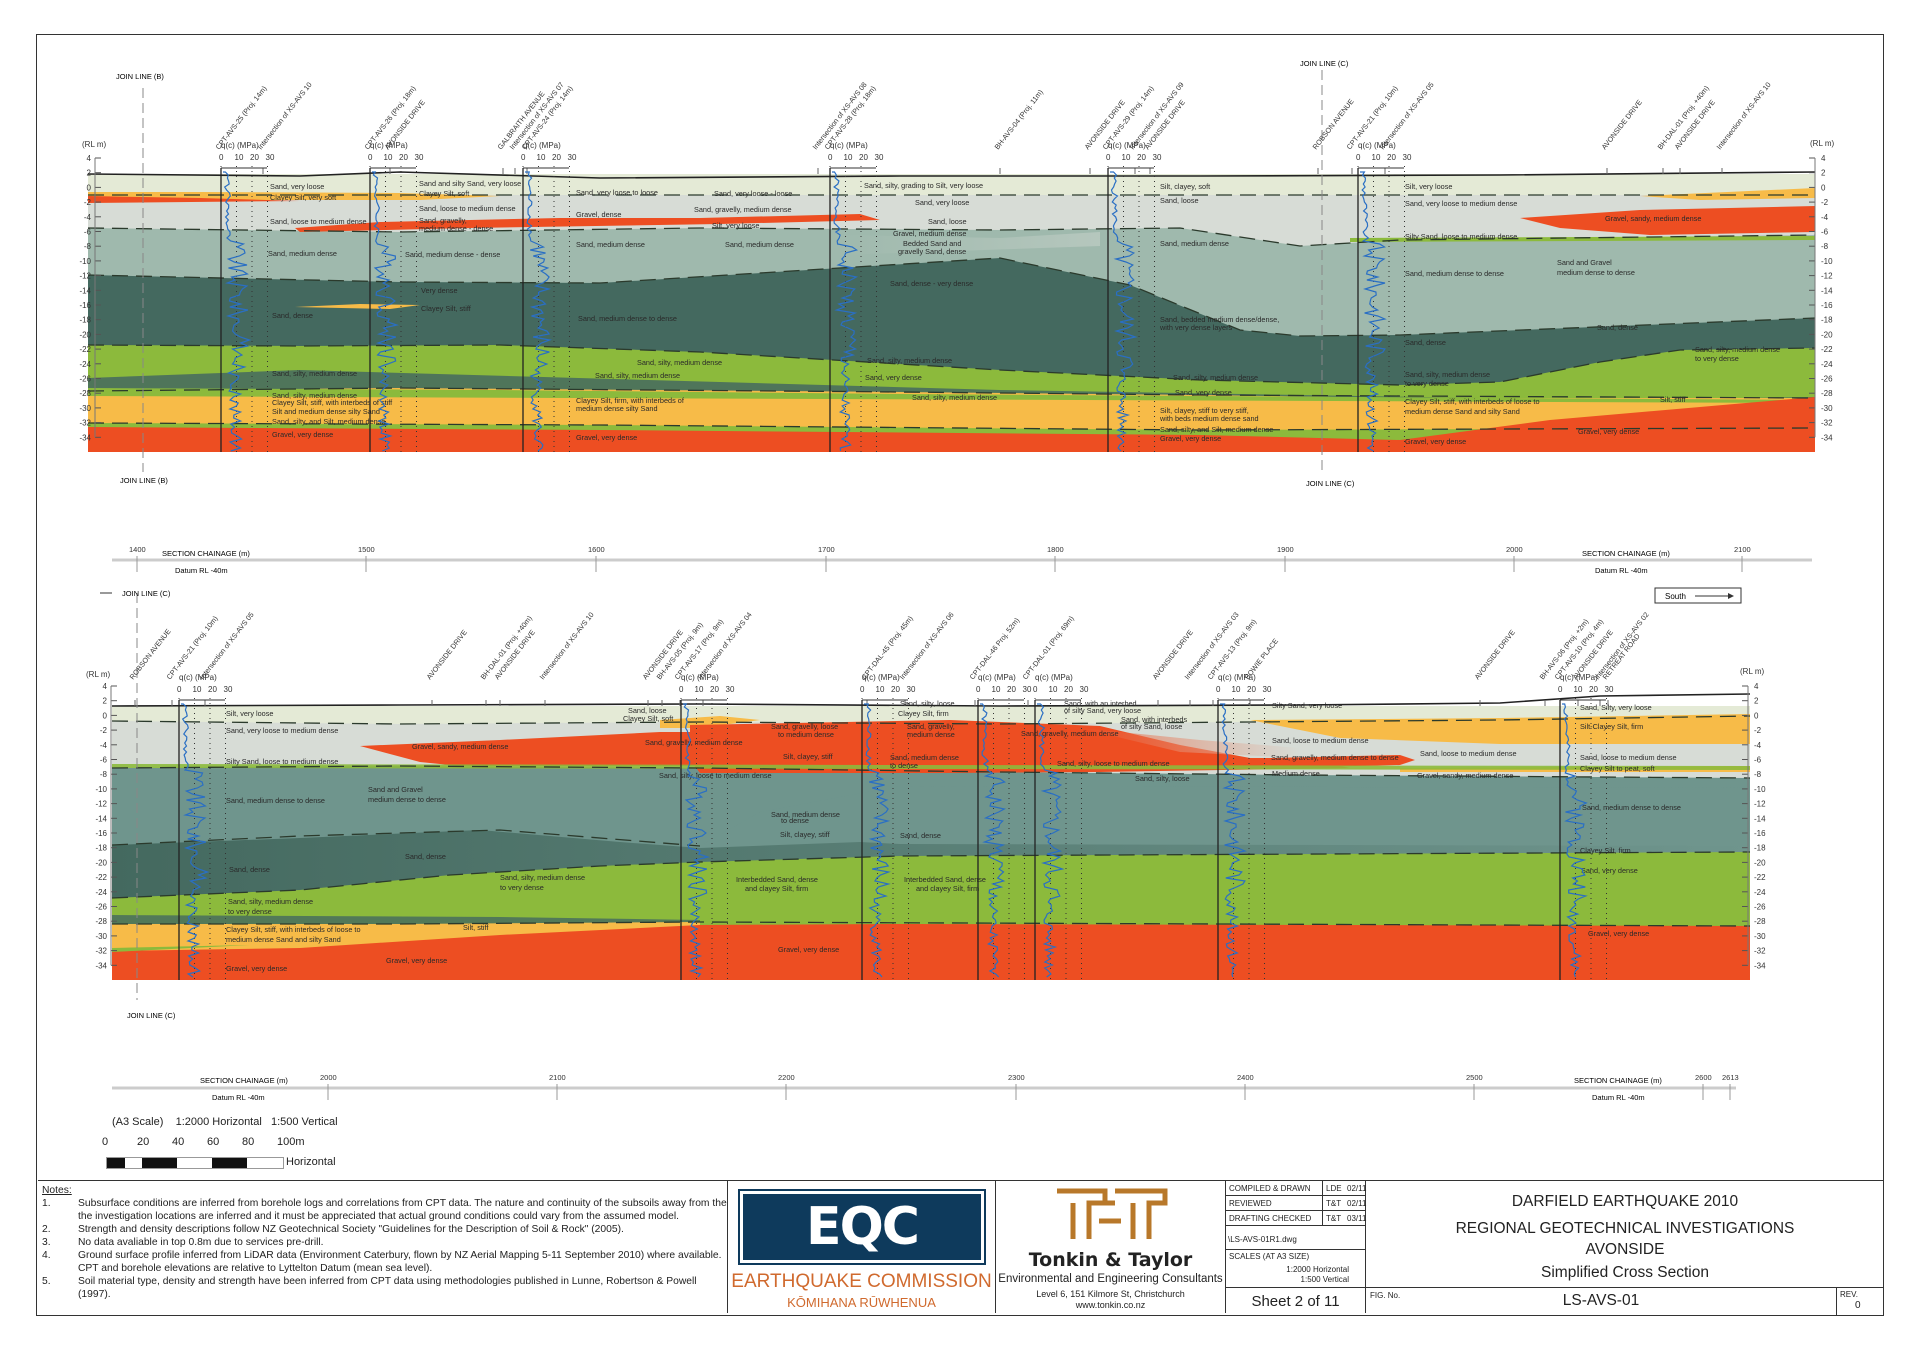  I want to click on layer-label: Clayey Silt, stiff, so click(446, 308).